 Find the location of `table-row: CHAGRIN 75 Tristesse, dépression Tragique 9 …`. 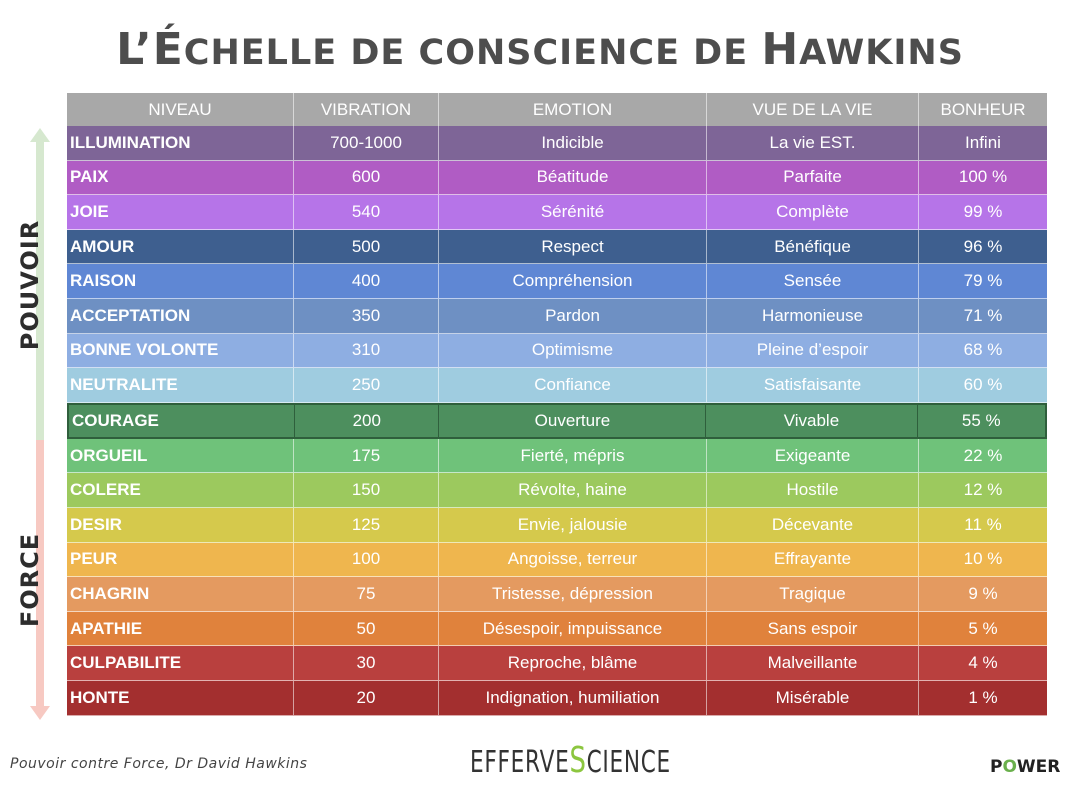

table-row: CHAGRIN 75 Tristesse, dépression Tragique 9 … is located at coordinates (557, 594).